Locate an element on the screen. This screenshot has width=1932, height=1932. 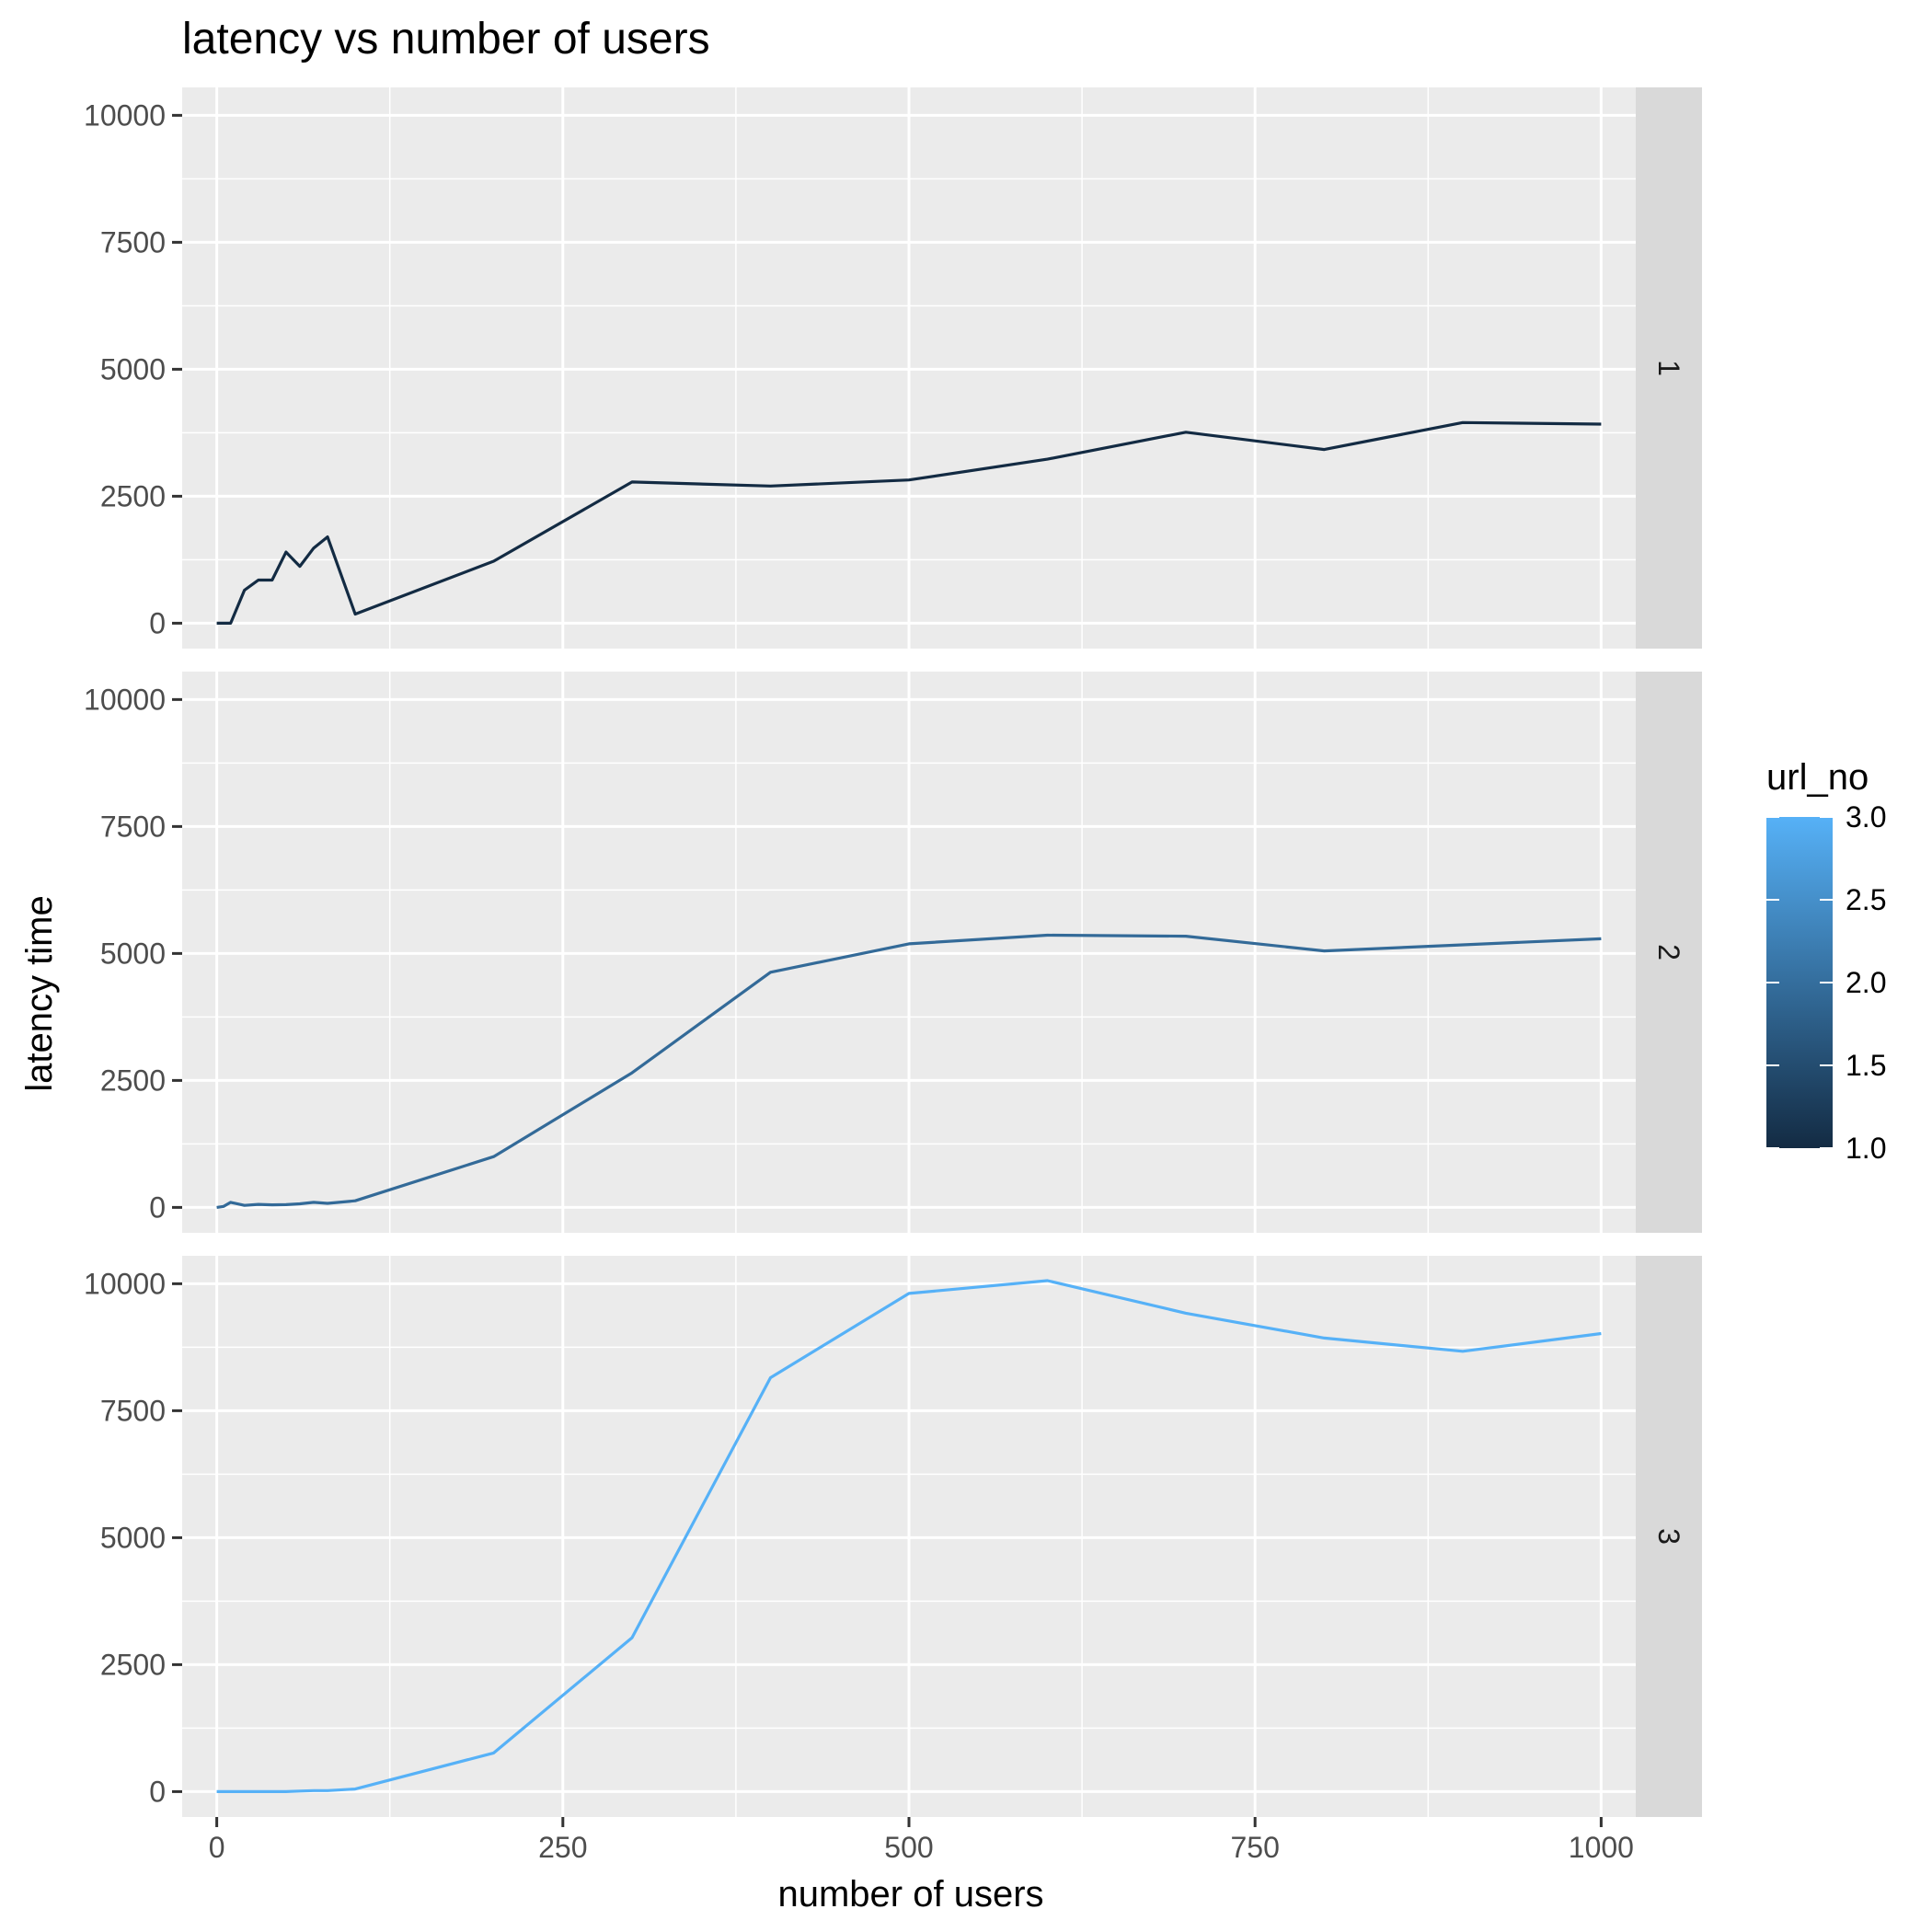
x-tick-label: 500 is located at coordinates (908, 1847).